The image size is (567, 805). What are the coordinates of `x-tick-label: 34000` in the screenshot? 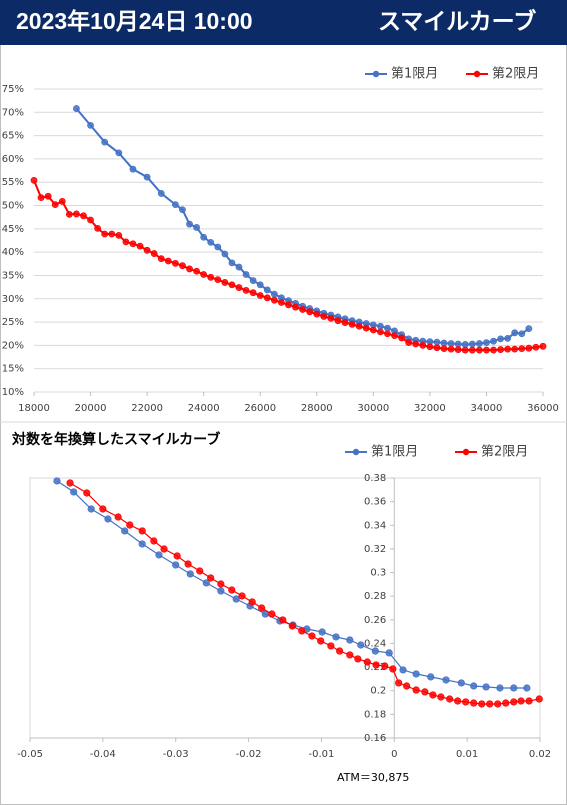 It's located at (487, 408).